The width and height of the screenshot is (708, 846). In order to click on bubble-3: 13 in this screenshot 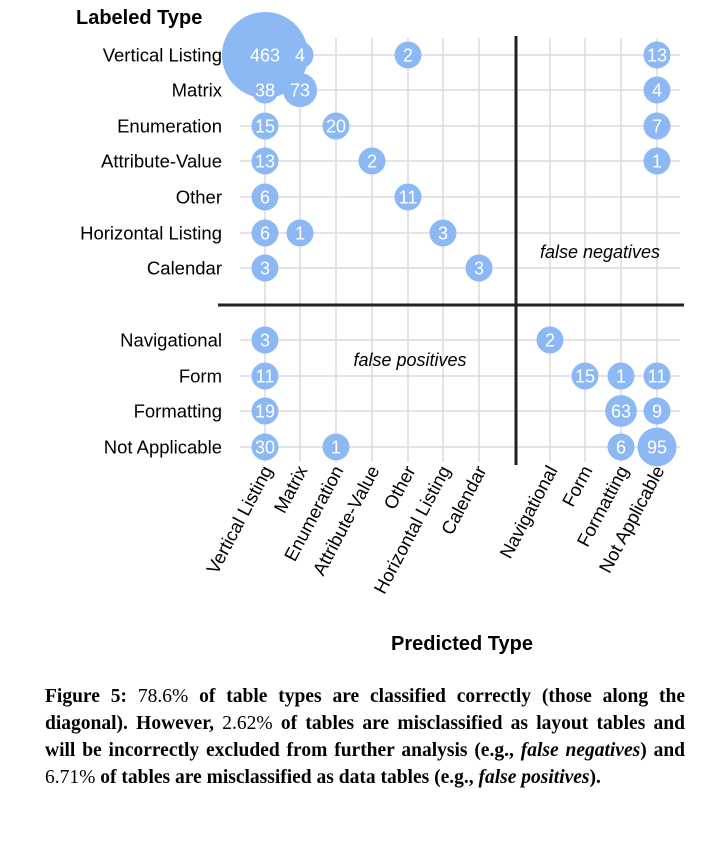, I will do `click(657, 55)`.